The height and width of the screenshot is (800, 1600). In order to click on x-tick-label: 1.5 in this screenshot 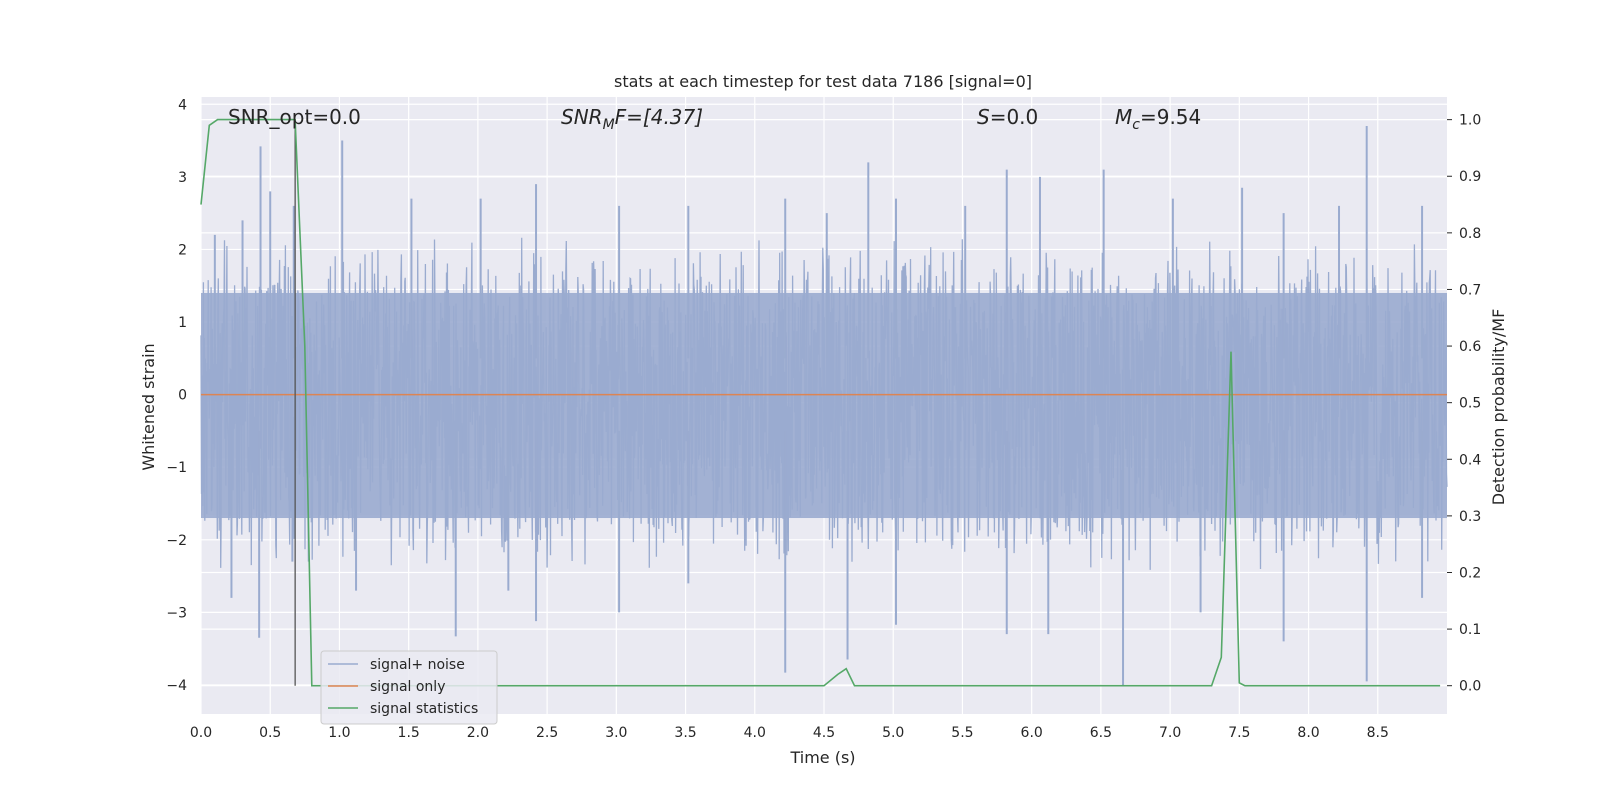, I will do `click(409, 733)`.